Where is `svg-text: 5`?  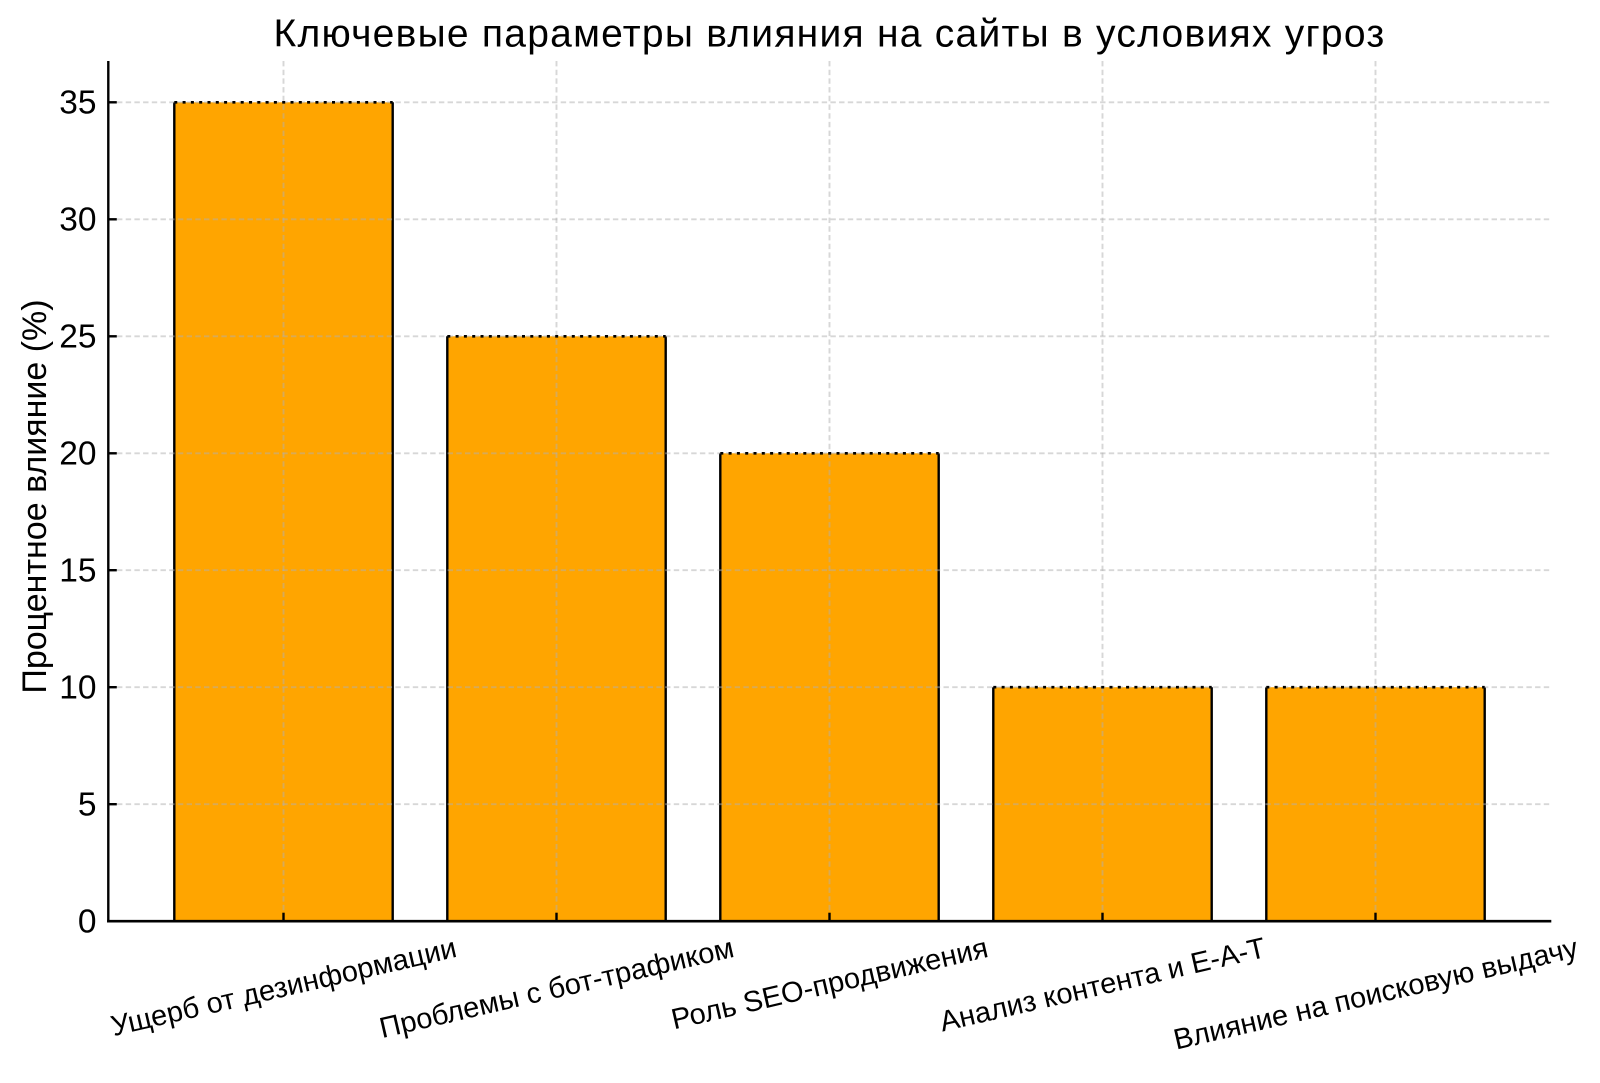
svg-text: 5 is located at coordinates (87, 805).